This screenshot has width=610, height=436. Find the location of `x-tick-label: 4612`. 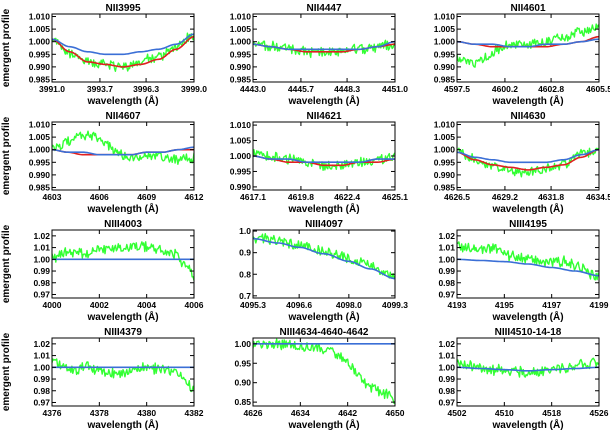

x-tick-label: 4612 is located at coordinates (194, 197).